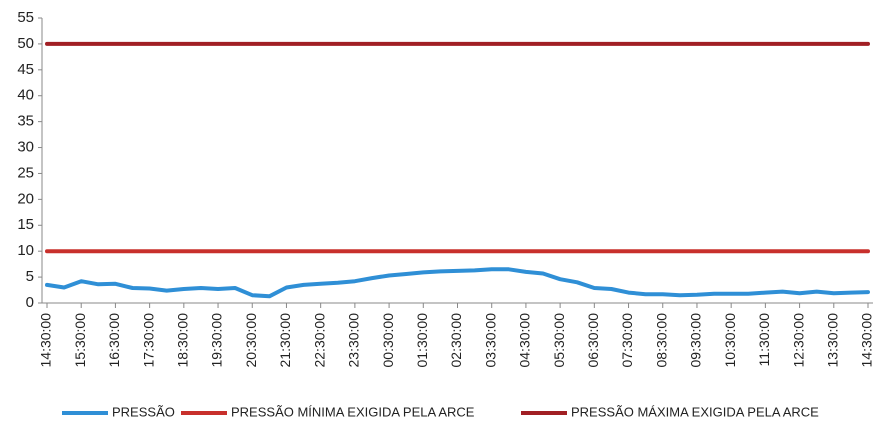 The image size is (881, 426). What do you see at coordinates (25, 224) in the screenshot?
I see `y-tick-label: 15` at bounding box center [25, 224].